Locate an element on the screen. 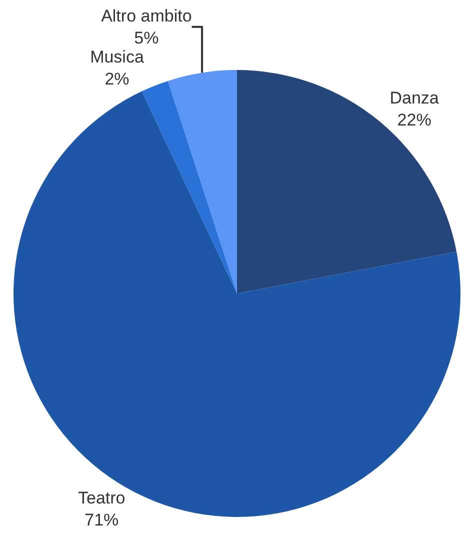 Image resolution: width=474 pixels, height=535 pixels. data-label: 22% is located at coordinates (414, 120).